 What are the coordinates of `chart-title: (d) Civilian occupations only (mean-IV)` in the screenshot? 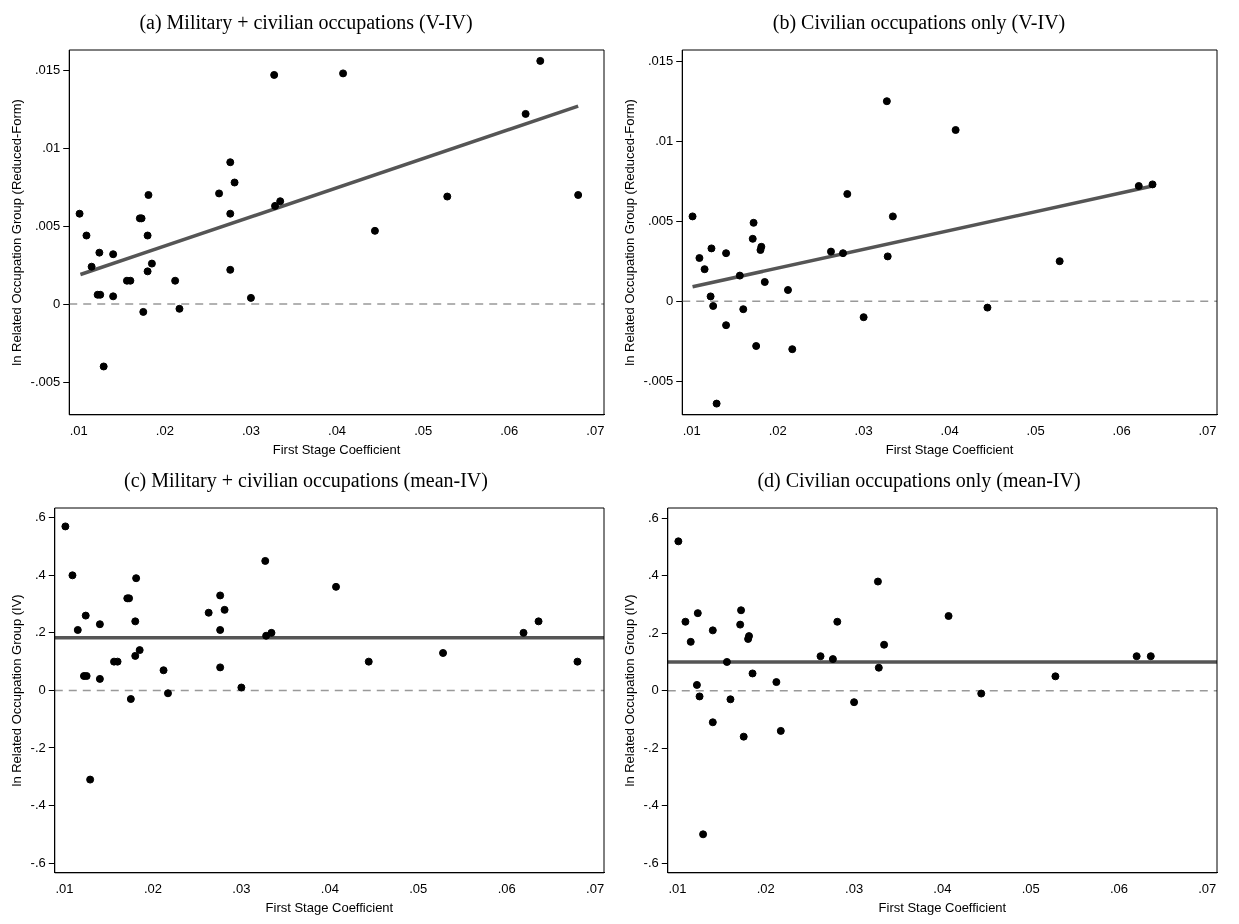 It's located at (919, 481).